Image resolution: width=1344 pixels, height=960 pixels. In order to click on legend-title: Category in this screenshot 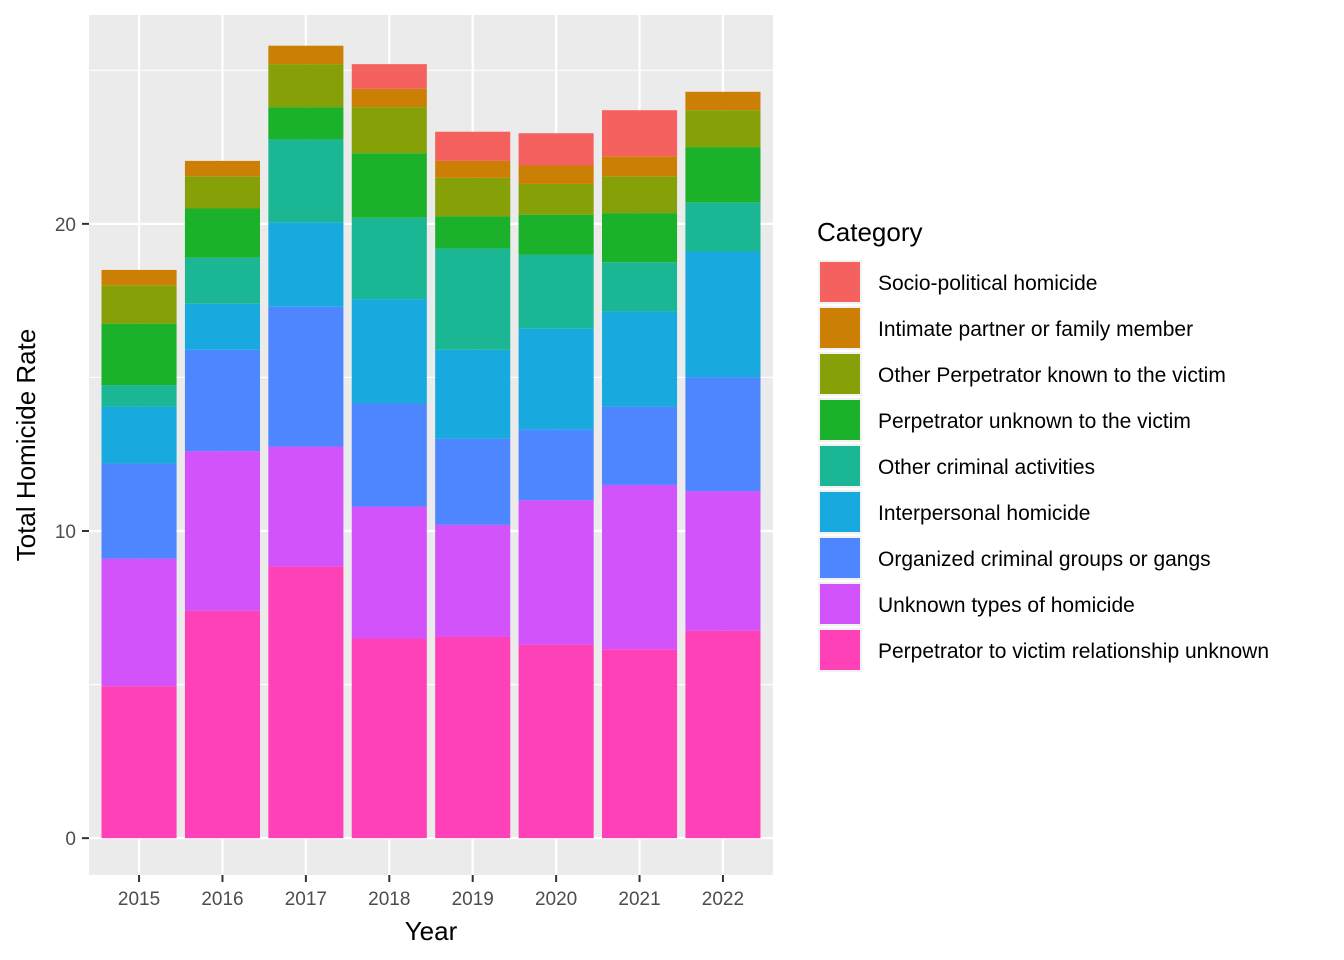, I will do `click(870, 232)`.